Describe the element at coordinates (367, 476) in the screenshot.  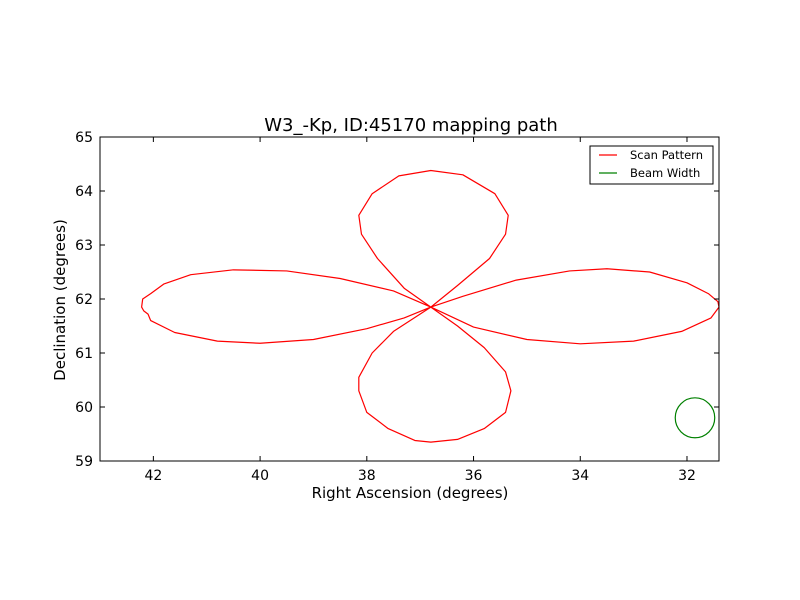
I see `x-tick-label: 38` at that location.